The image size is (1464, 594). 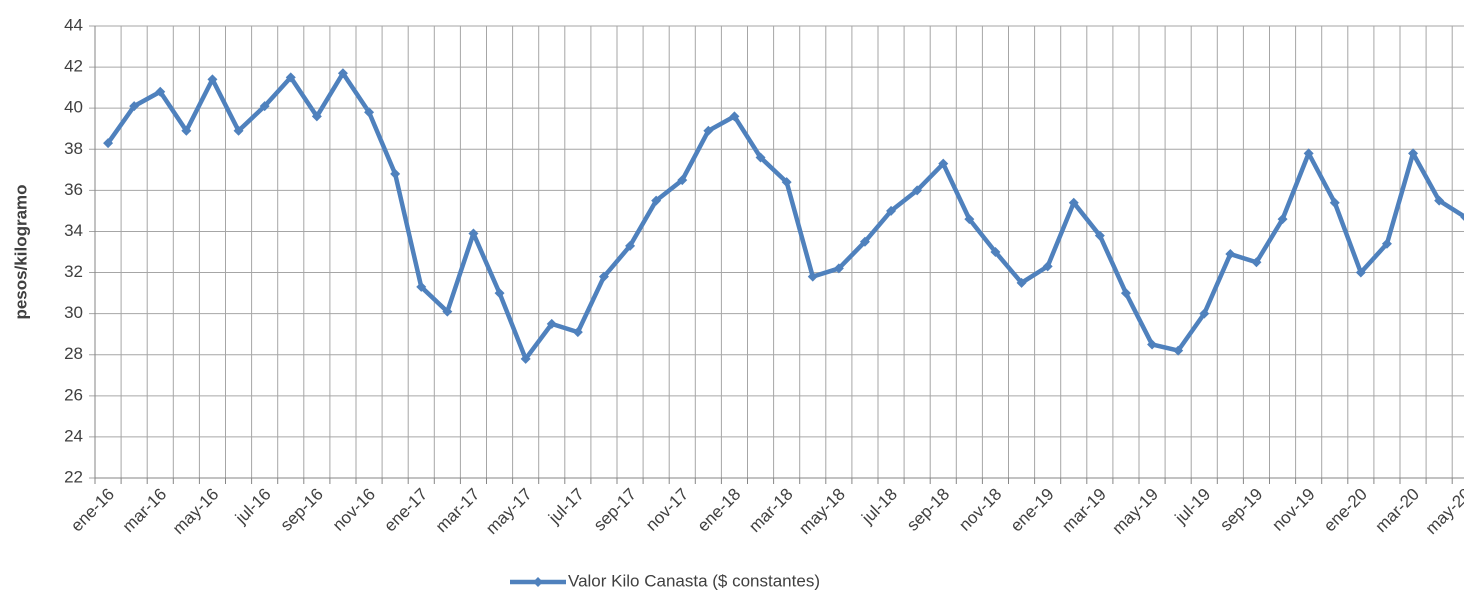 What do you see at coordinates (196, 512) in the screenshot?
I see `x-tick-label: may-16` at bounding box center [196, 512].